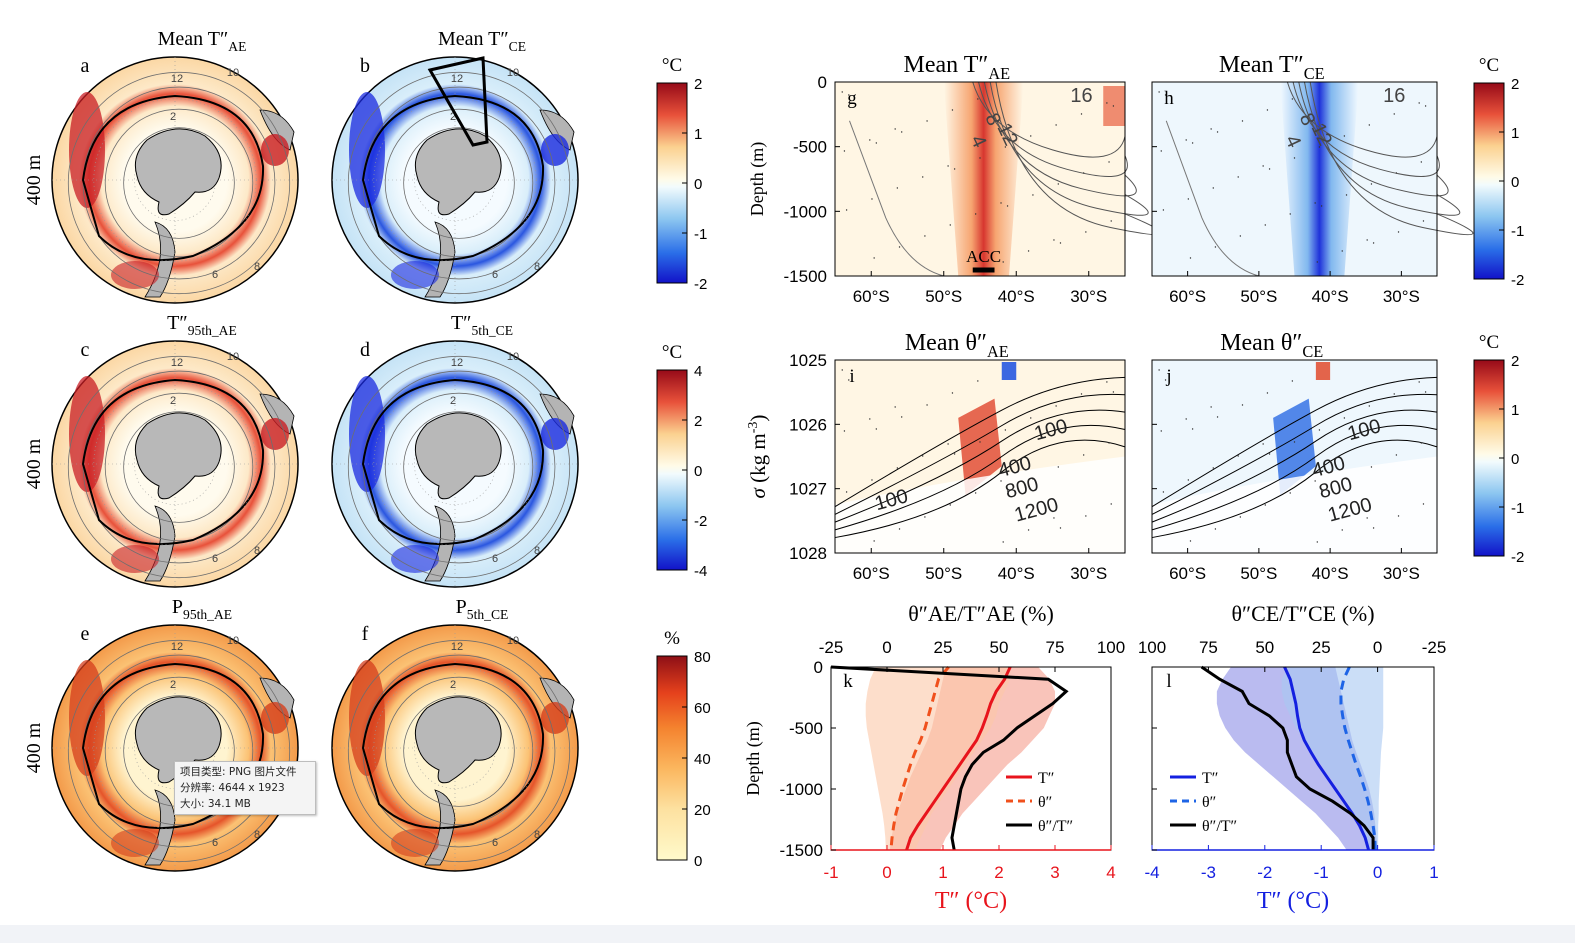 The width and height of the screenshot is (1575, 943). Describe the element at coordinates (983, 256) in the screenshot. I see `acc-annotation: ACC` at that location.